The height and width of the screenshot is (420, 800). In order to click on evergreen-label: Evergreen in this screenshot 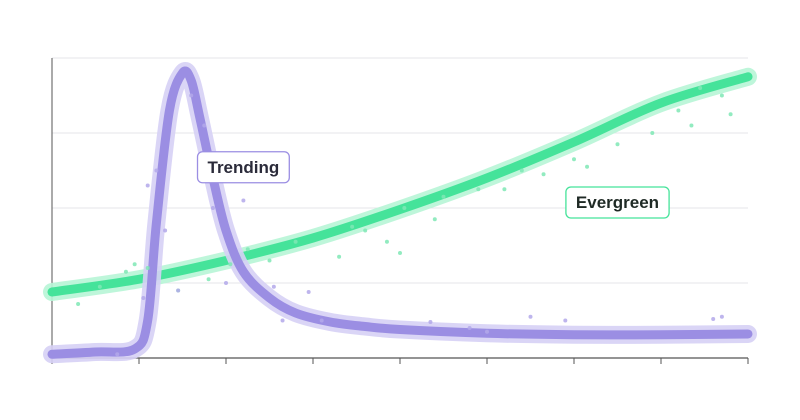, I will do `click(617, 202)`.